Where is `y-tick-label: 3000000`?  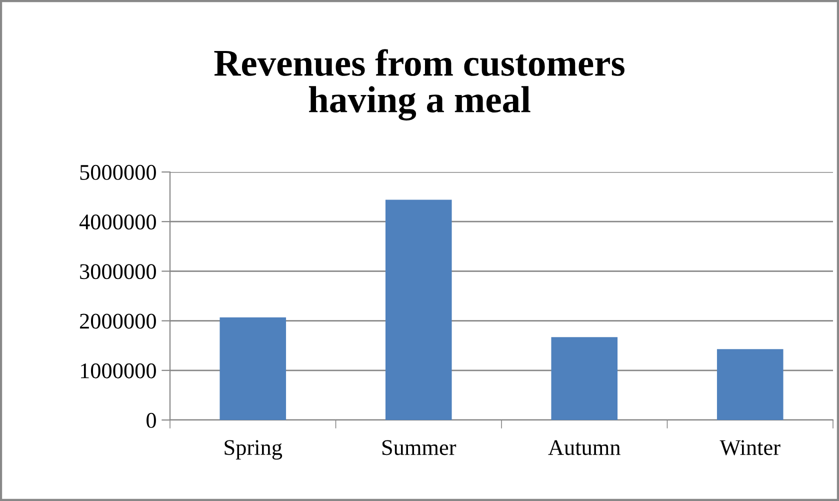 y-tick-label: 3000000 is located at coordinates (118, 272).